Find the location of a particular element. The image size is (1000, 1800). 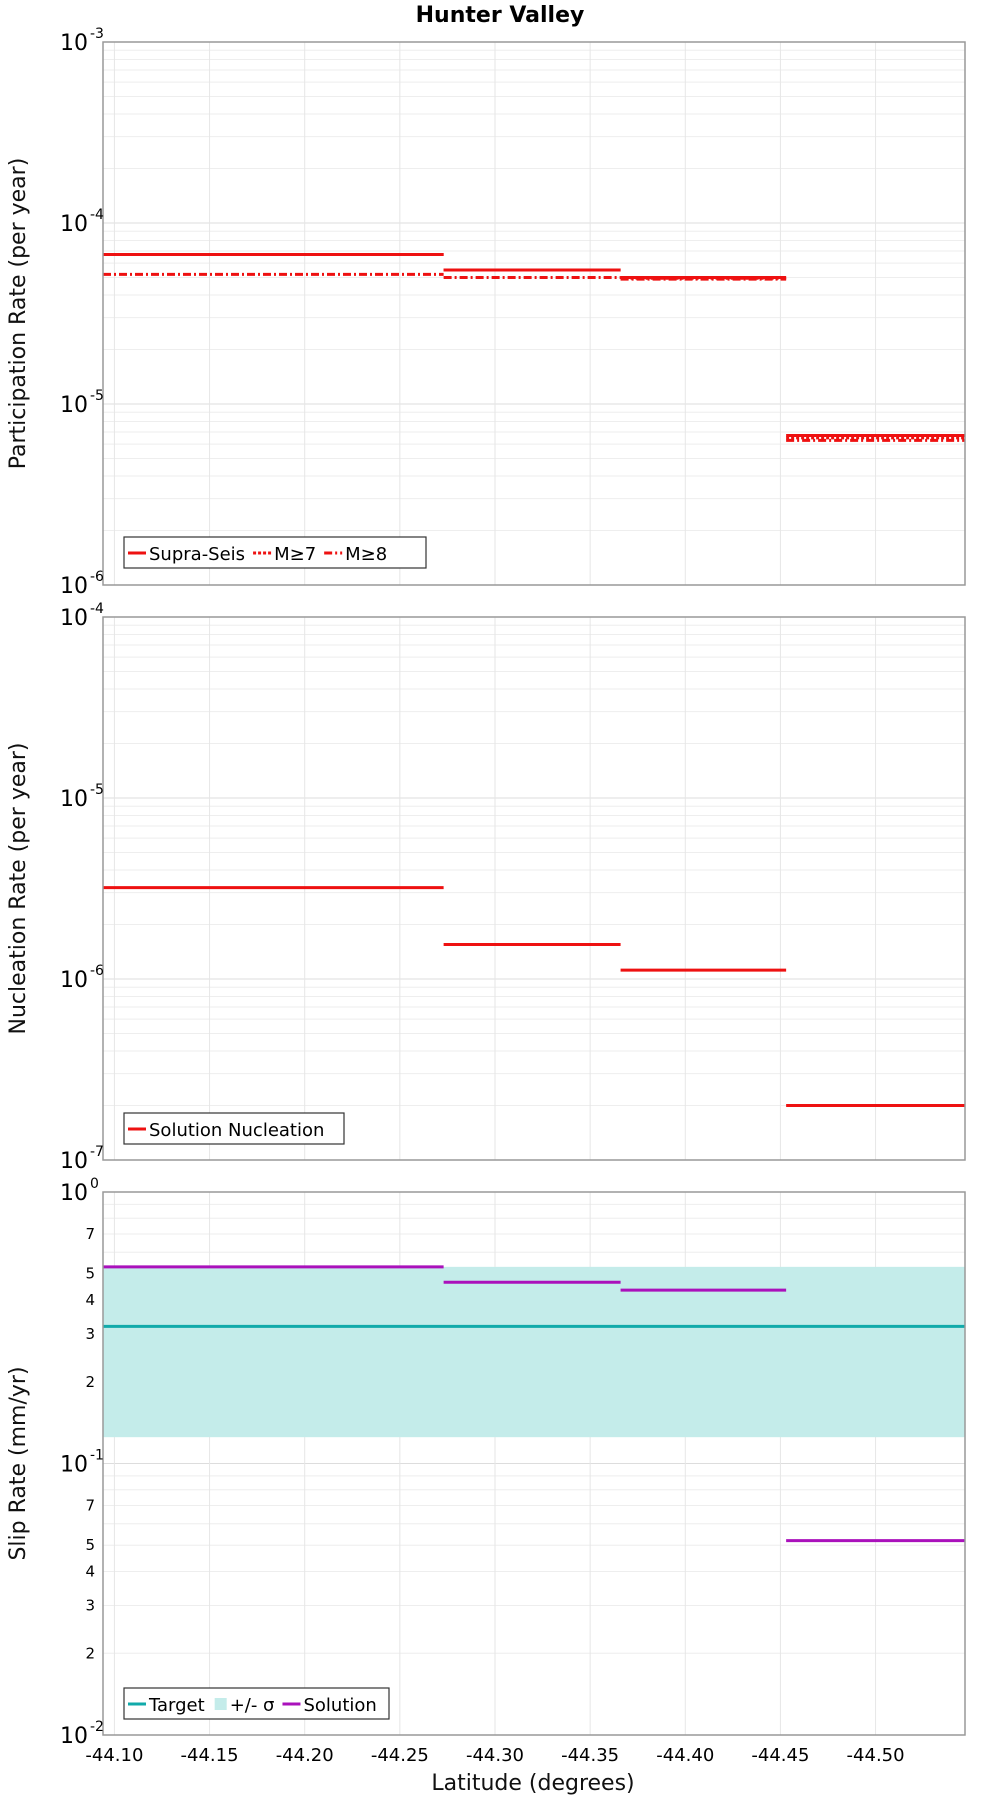

x-tick-label: -44.35 is located at coordinates (590, 1755).